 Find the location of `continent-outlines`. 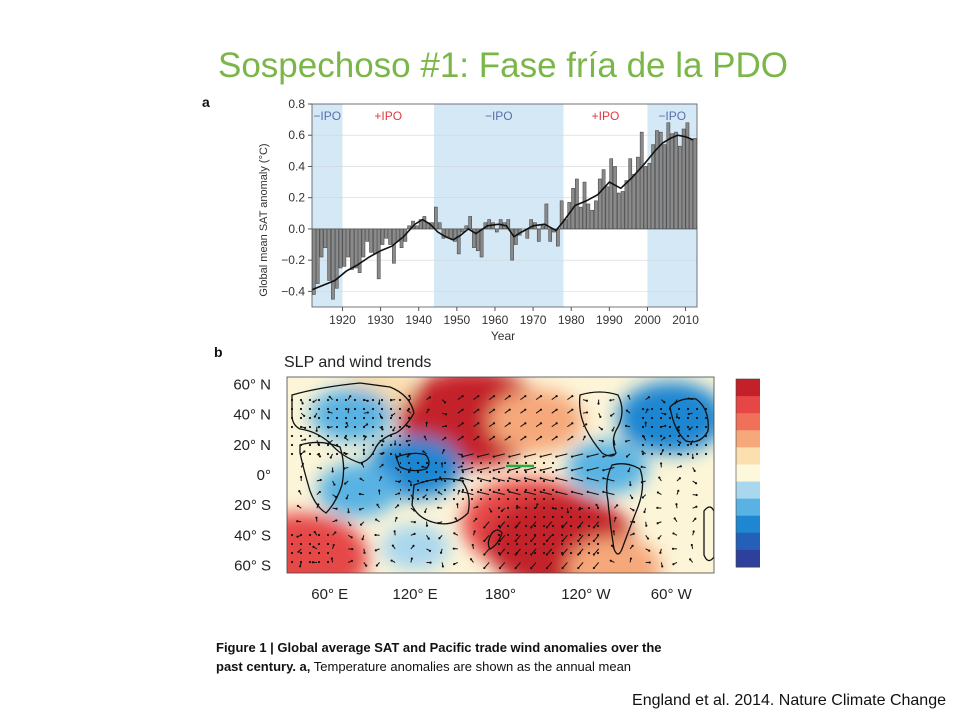

continent-outlines is located at coordinates (502, 472).